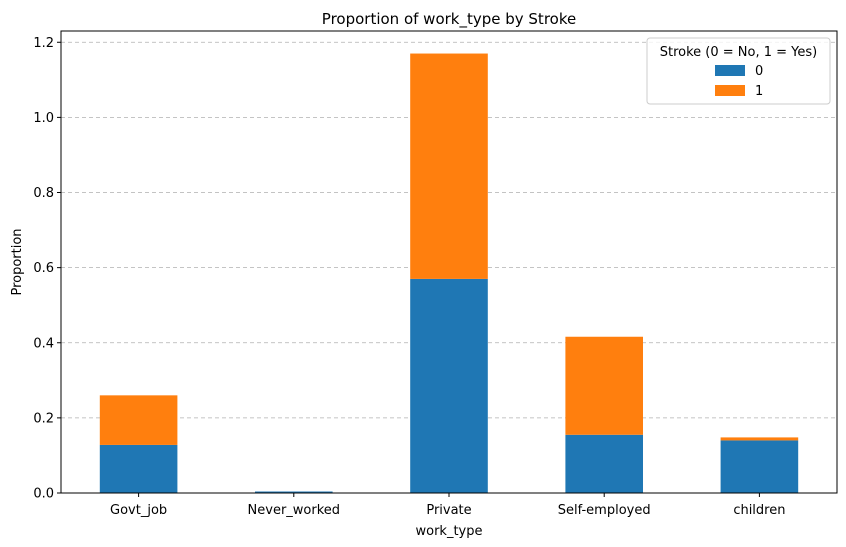  Describe the element at coordinates (43, 118) in the screenshot. I see `y-tick-label: 1.0` at that location.